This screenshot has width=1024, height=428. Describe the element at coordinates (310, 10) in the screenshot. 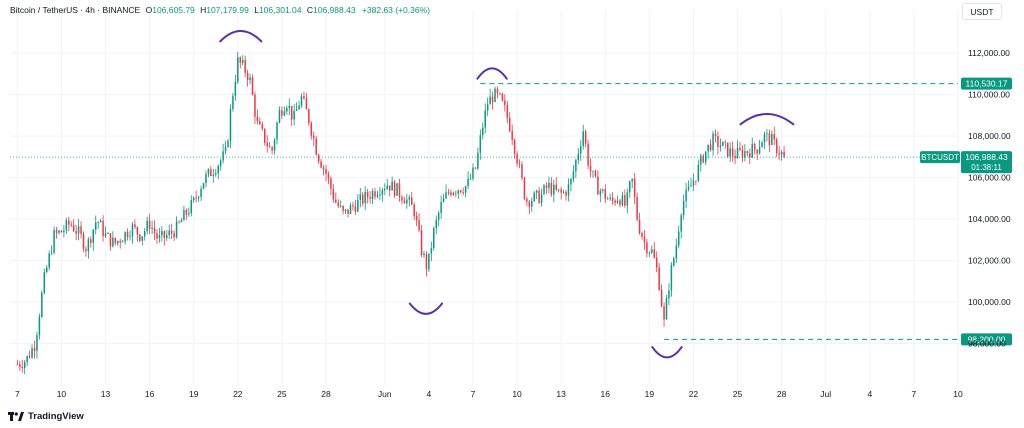

I see `close-label: C` at that location.